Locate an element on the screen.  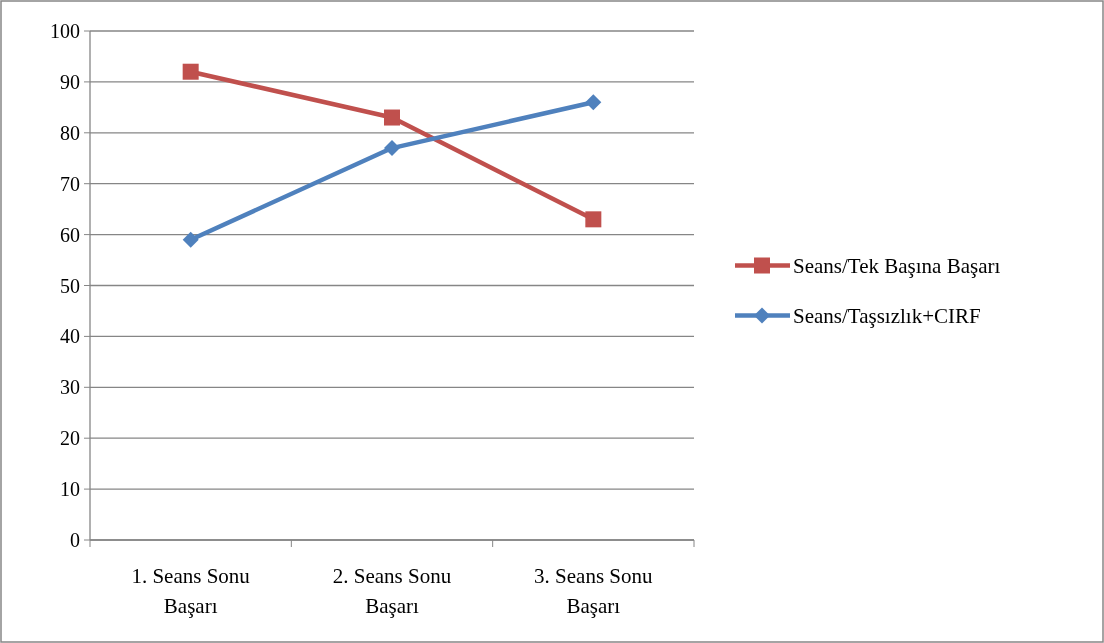
x-tick-label: 2. Seans Sonu Başarı is located at coordinates (392, 591).